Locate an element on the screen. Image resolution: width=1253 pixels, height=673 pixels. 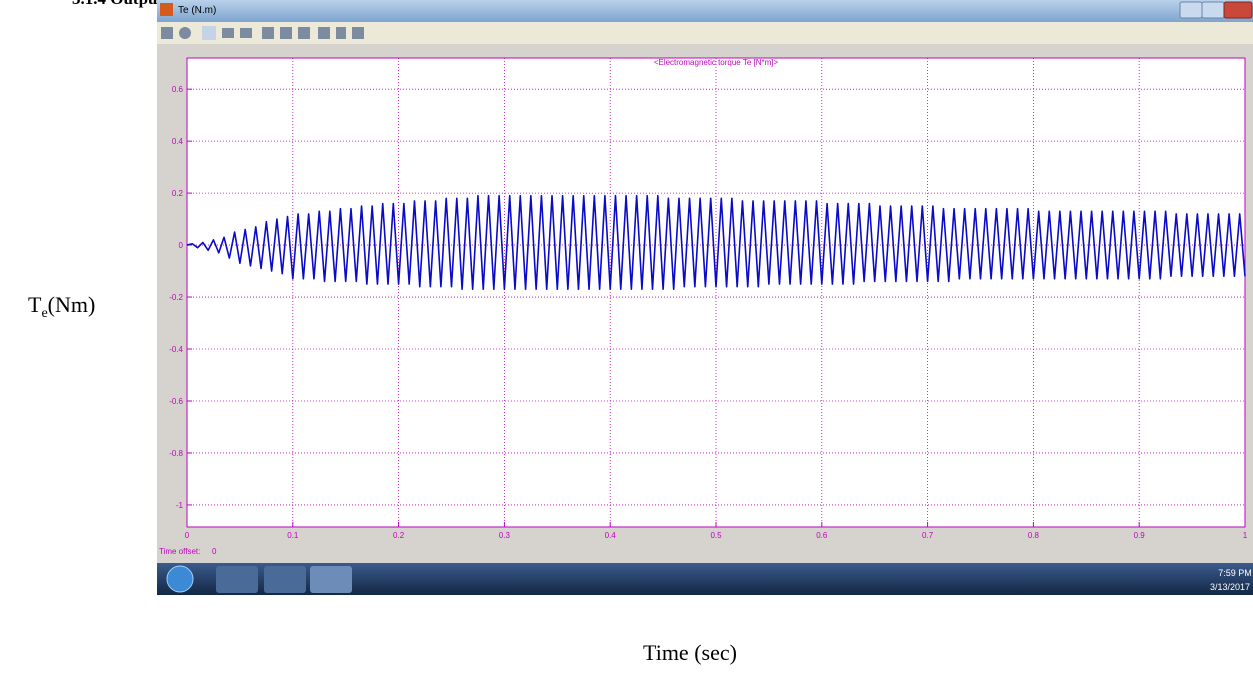
y-tick-label: -0.2 is located at coordinates (176, 297).